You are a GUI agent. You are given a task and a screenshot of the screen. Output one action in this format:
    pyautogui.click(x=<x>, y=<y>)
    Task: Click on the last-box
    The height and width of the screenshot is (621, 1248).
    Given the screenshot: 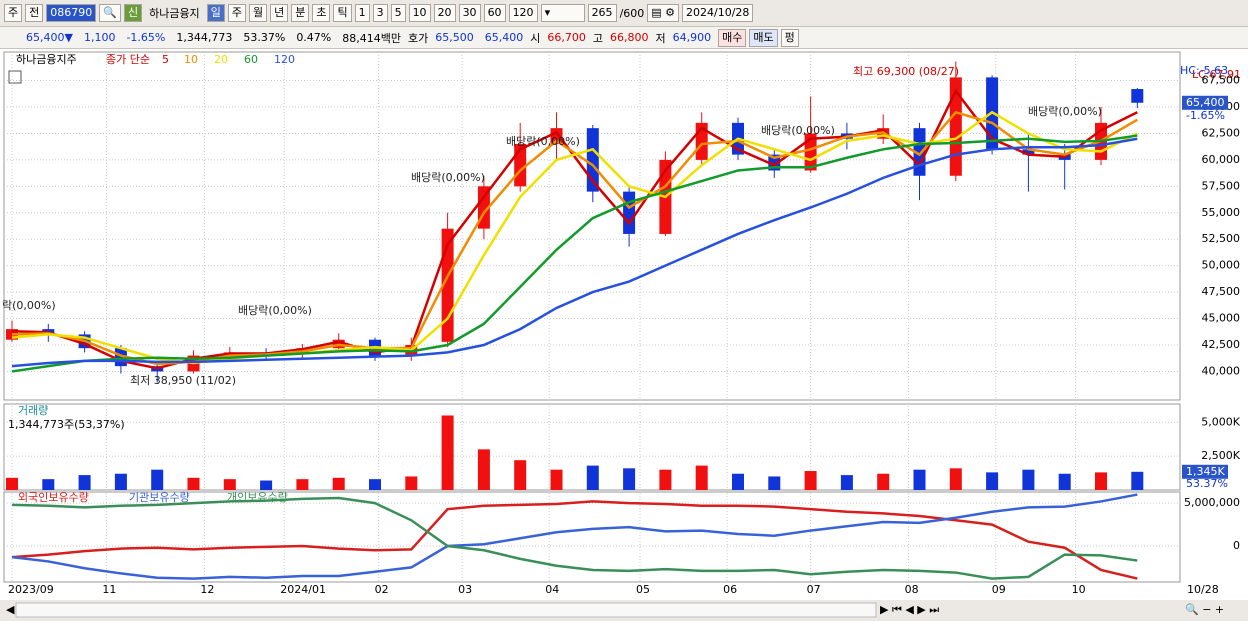 What is the action you would take?
    pyautogui.click(x=1205, y=102)
    